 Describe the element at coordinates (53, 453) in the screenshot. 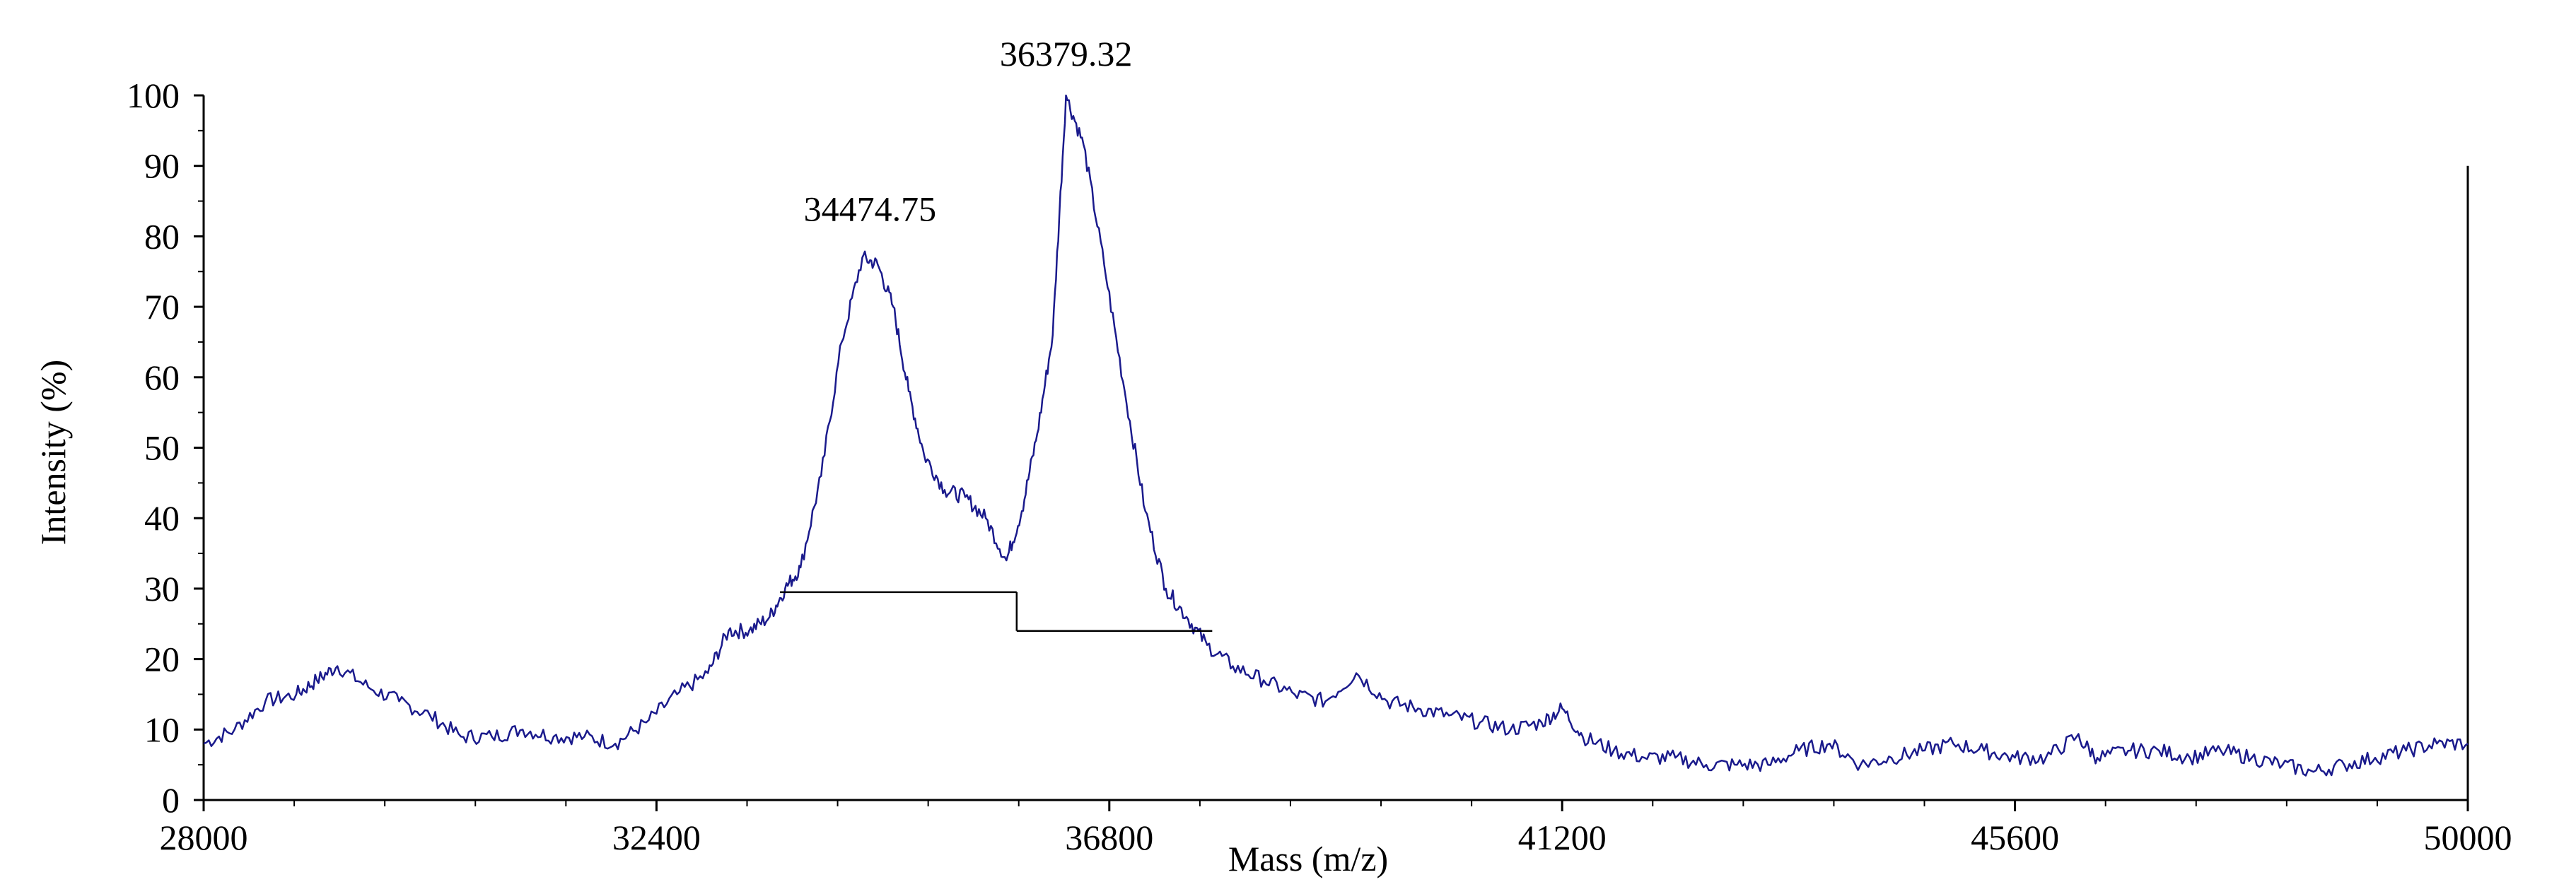

I see `y-axis-title: Intensity (%)` at that location.